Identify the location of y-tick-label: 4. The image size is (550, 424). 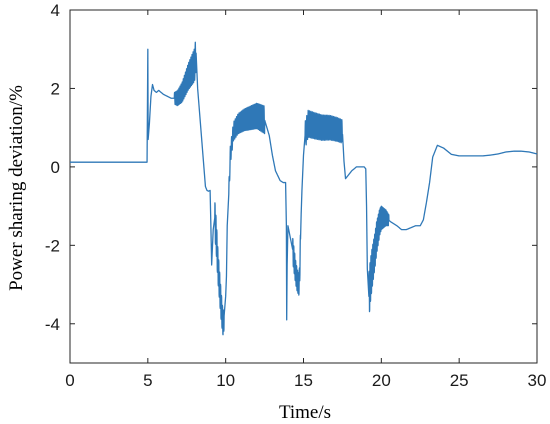
(55, 10).